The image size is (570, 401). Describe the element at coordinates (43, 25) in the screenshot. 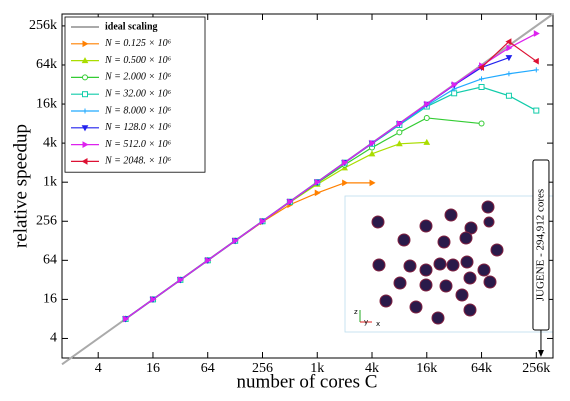

I see `y-tick-label: 256k` at that location.